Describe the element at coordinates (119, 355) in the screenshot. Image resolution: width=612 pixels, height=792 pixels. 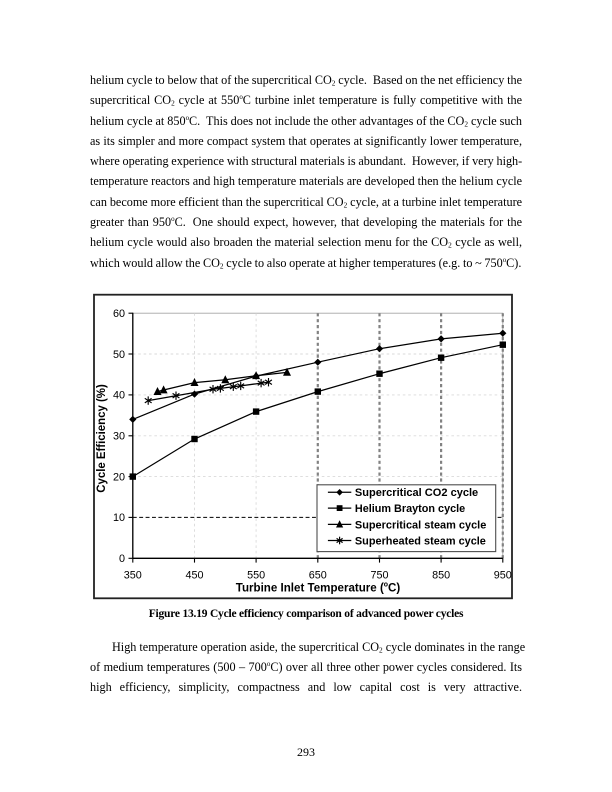
I see `svg-text: 50` at that location.